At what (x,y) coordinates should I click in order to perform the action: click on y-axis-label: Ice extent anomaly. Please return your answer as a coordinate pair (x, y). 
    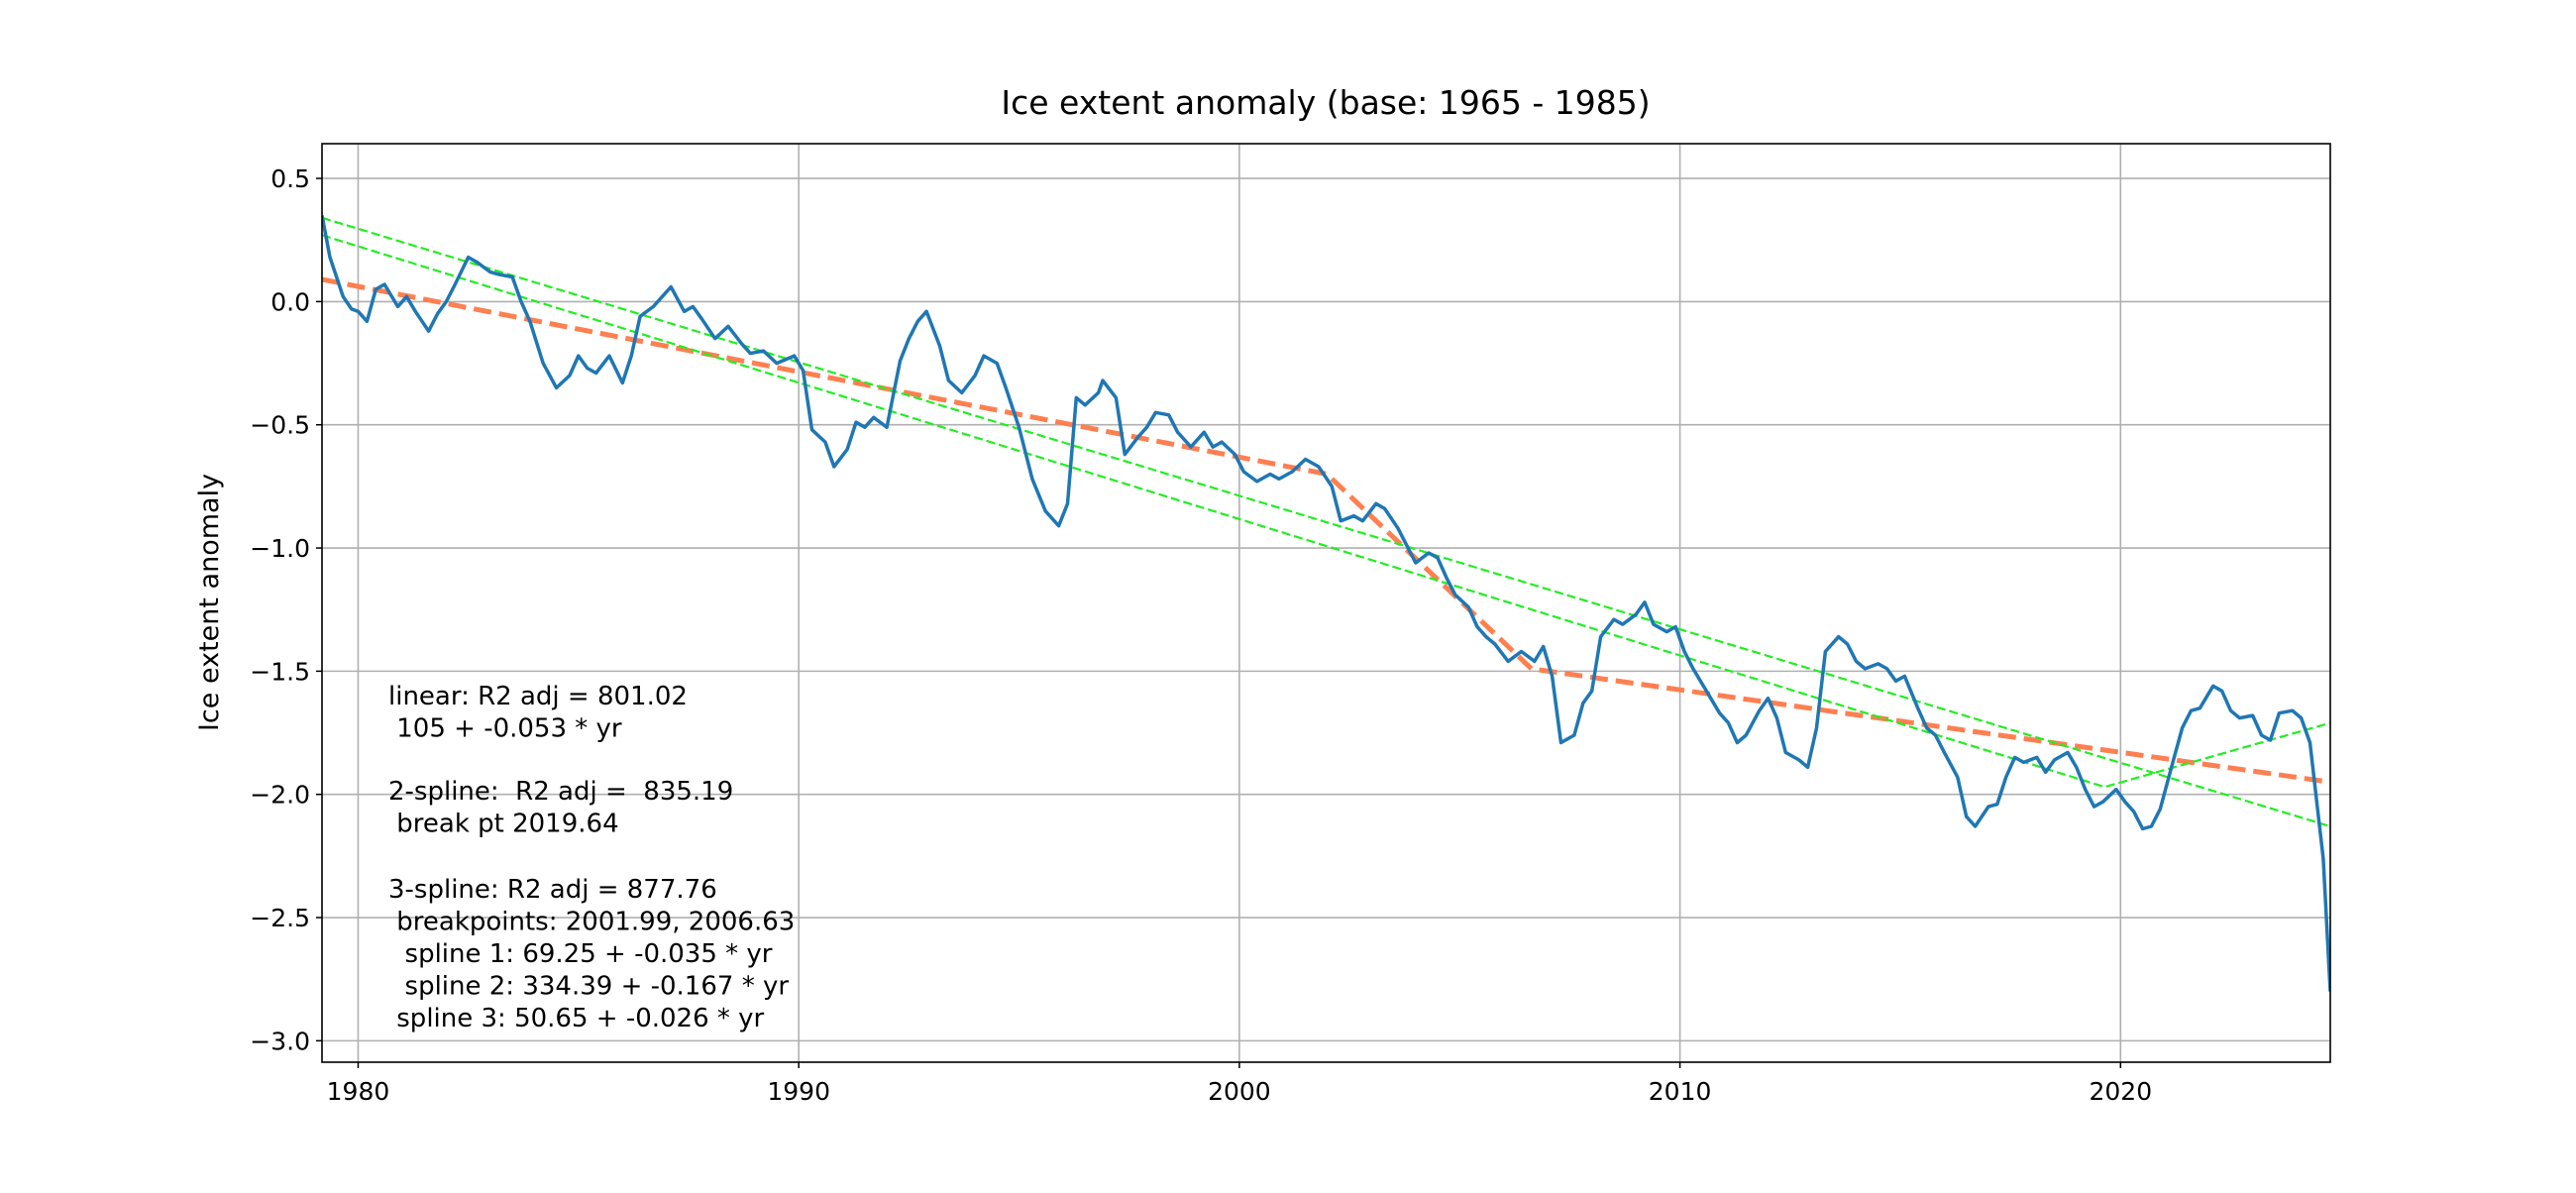
    Looking at the image, I should click on (209, 602).